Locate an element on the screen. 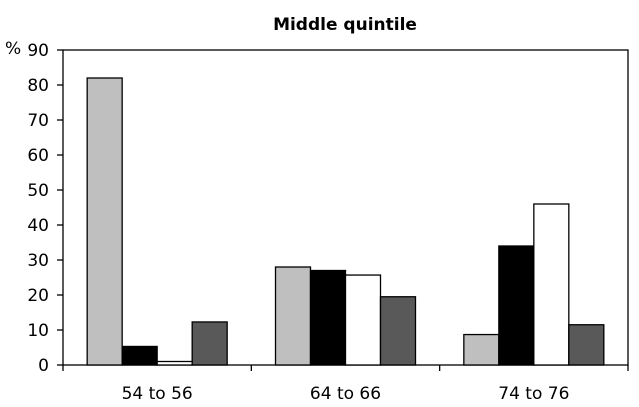  y-tick-label: 10 is located at coordinates (38, 331).